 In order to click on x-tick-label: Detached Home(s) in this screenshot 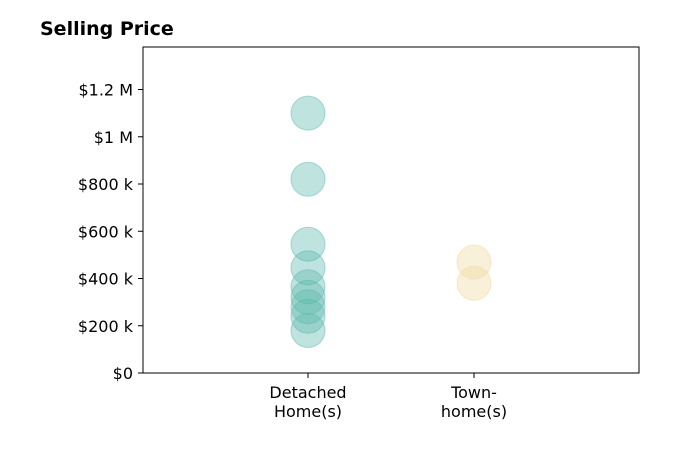, I will do `click(307, 402)`.